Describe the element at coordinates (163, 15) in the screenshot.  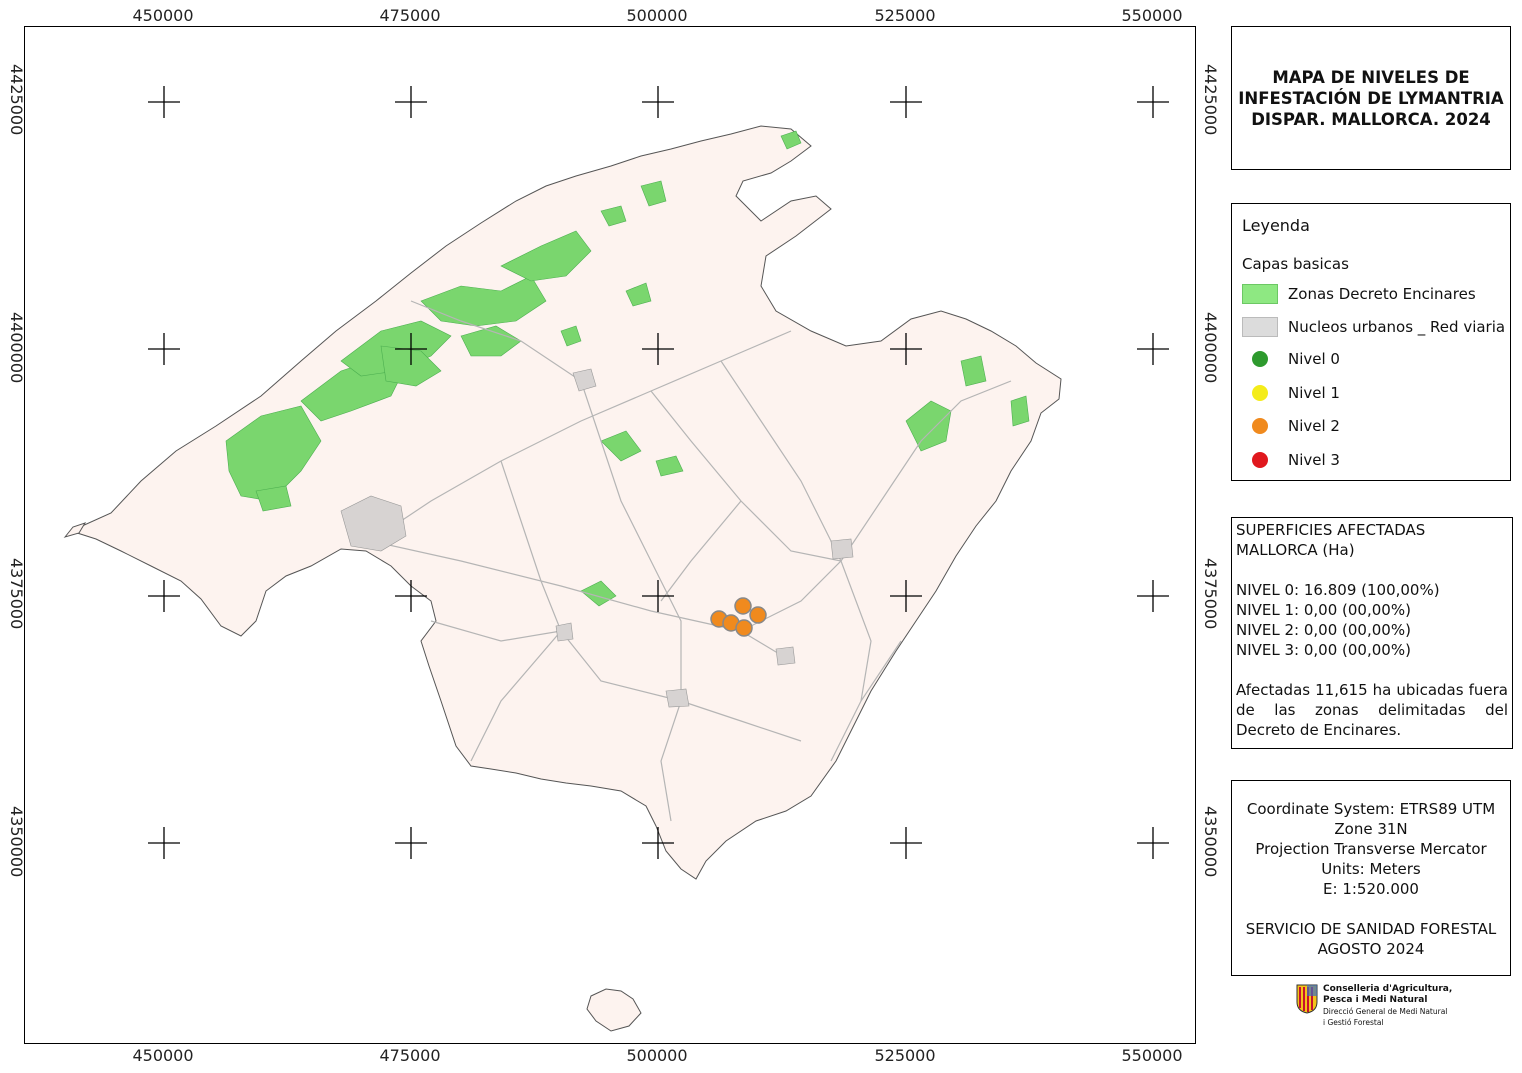
I see `x-tick-top-450000: 450000` at that location.